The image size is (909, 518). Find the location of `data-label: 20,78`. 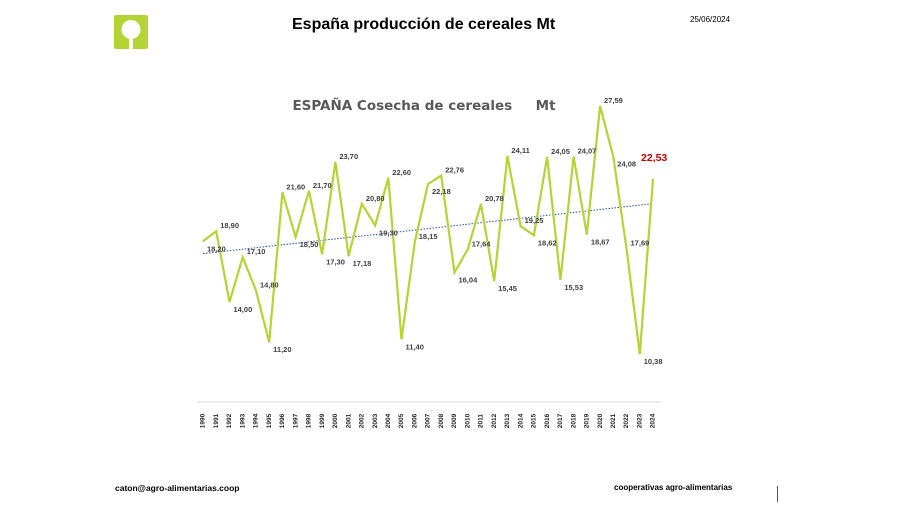

data-label: 20,78 is located at coordinates (494, 198).